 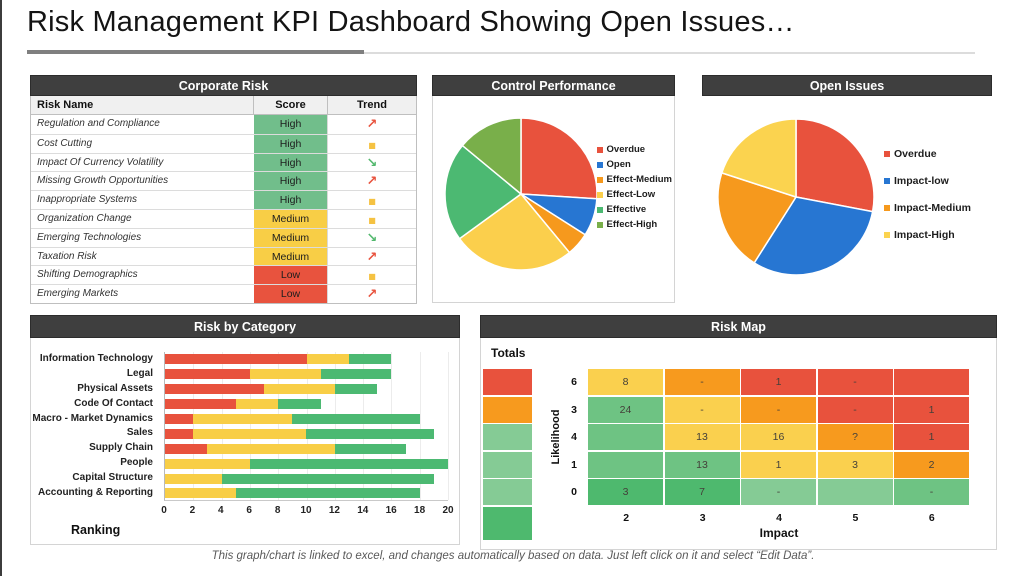 I want to click on open-issues-pie, so click(x=847, y=199).